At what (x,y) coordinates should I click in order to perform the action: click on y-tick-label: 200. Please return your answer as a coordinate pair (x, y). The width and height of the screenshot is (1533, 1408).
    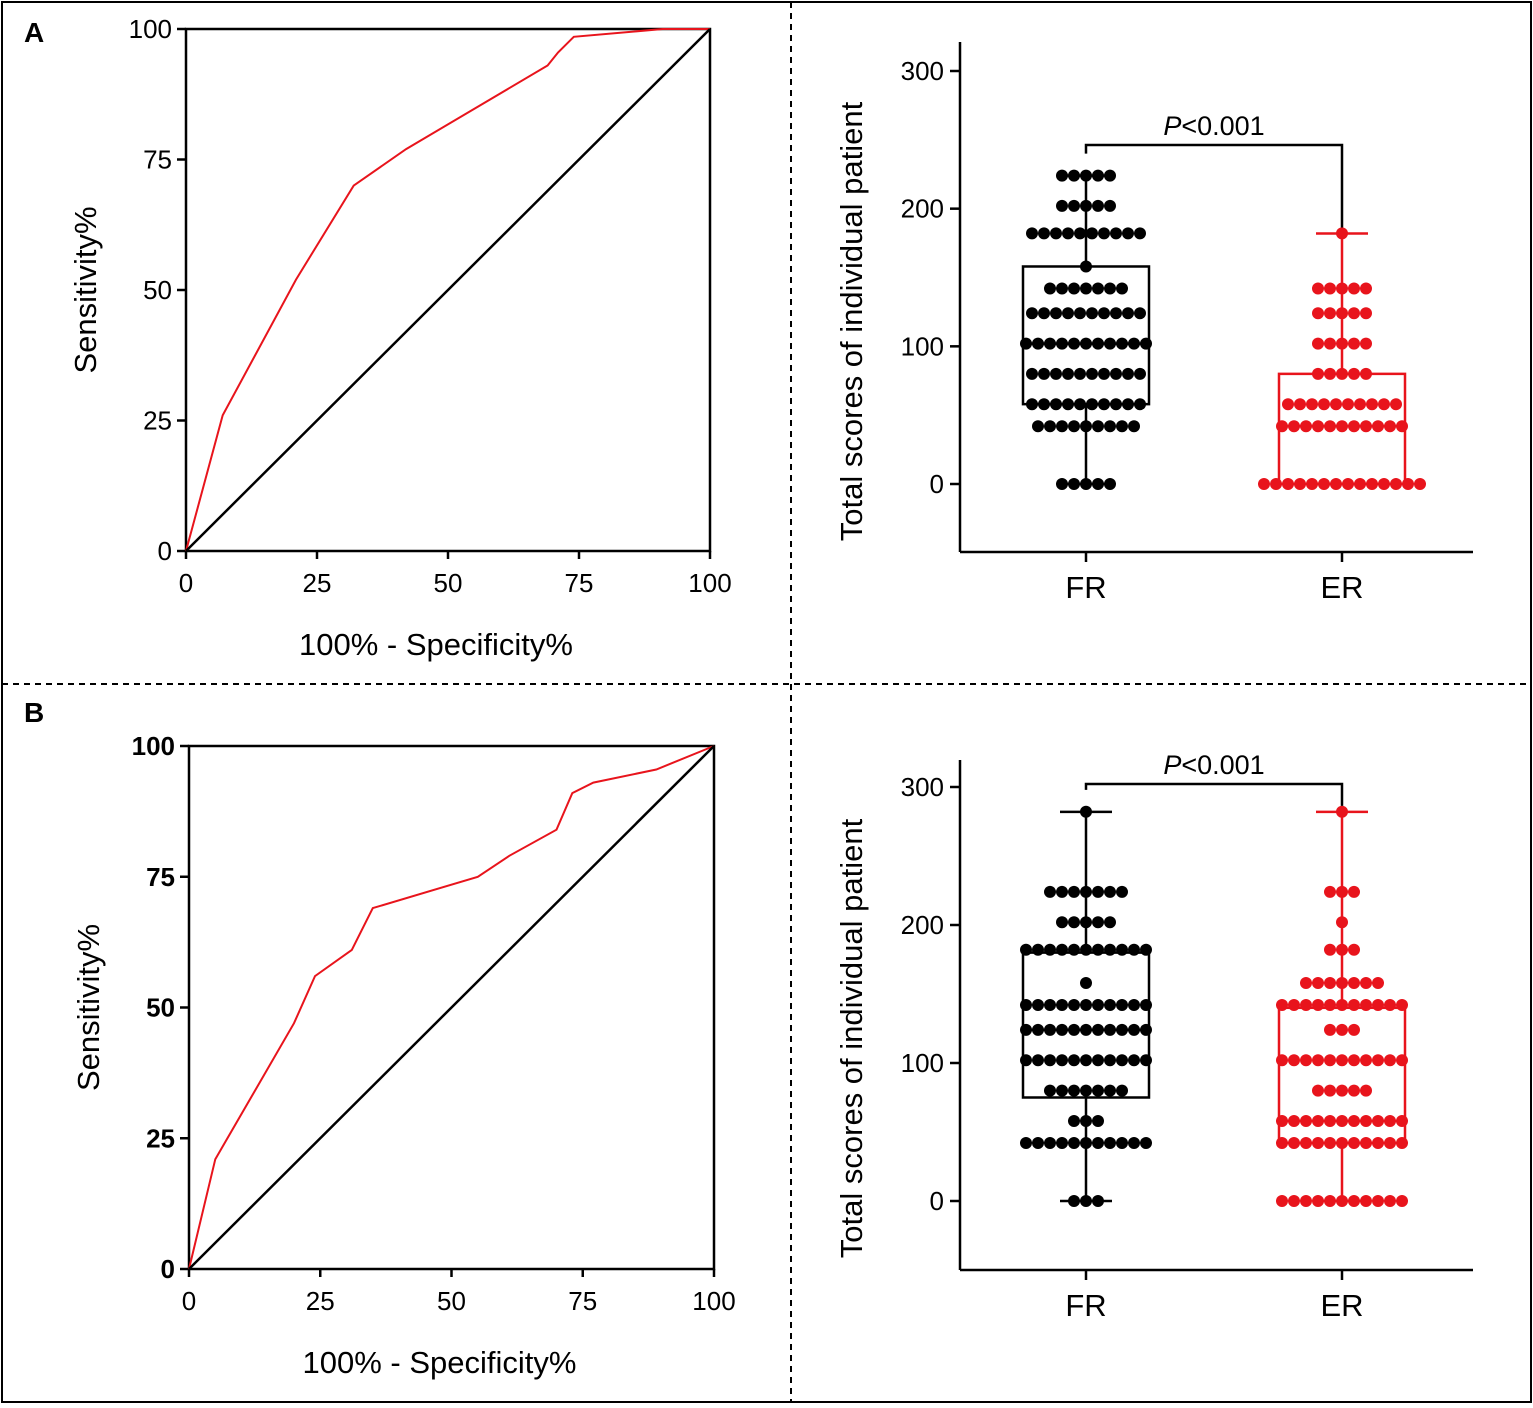
    Looking at the image, I should click on (922, 209).